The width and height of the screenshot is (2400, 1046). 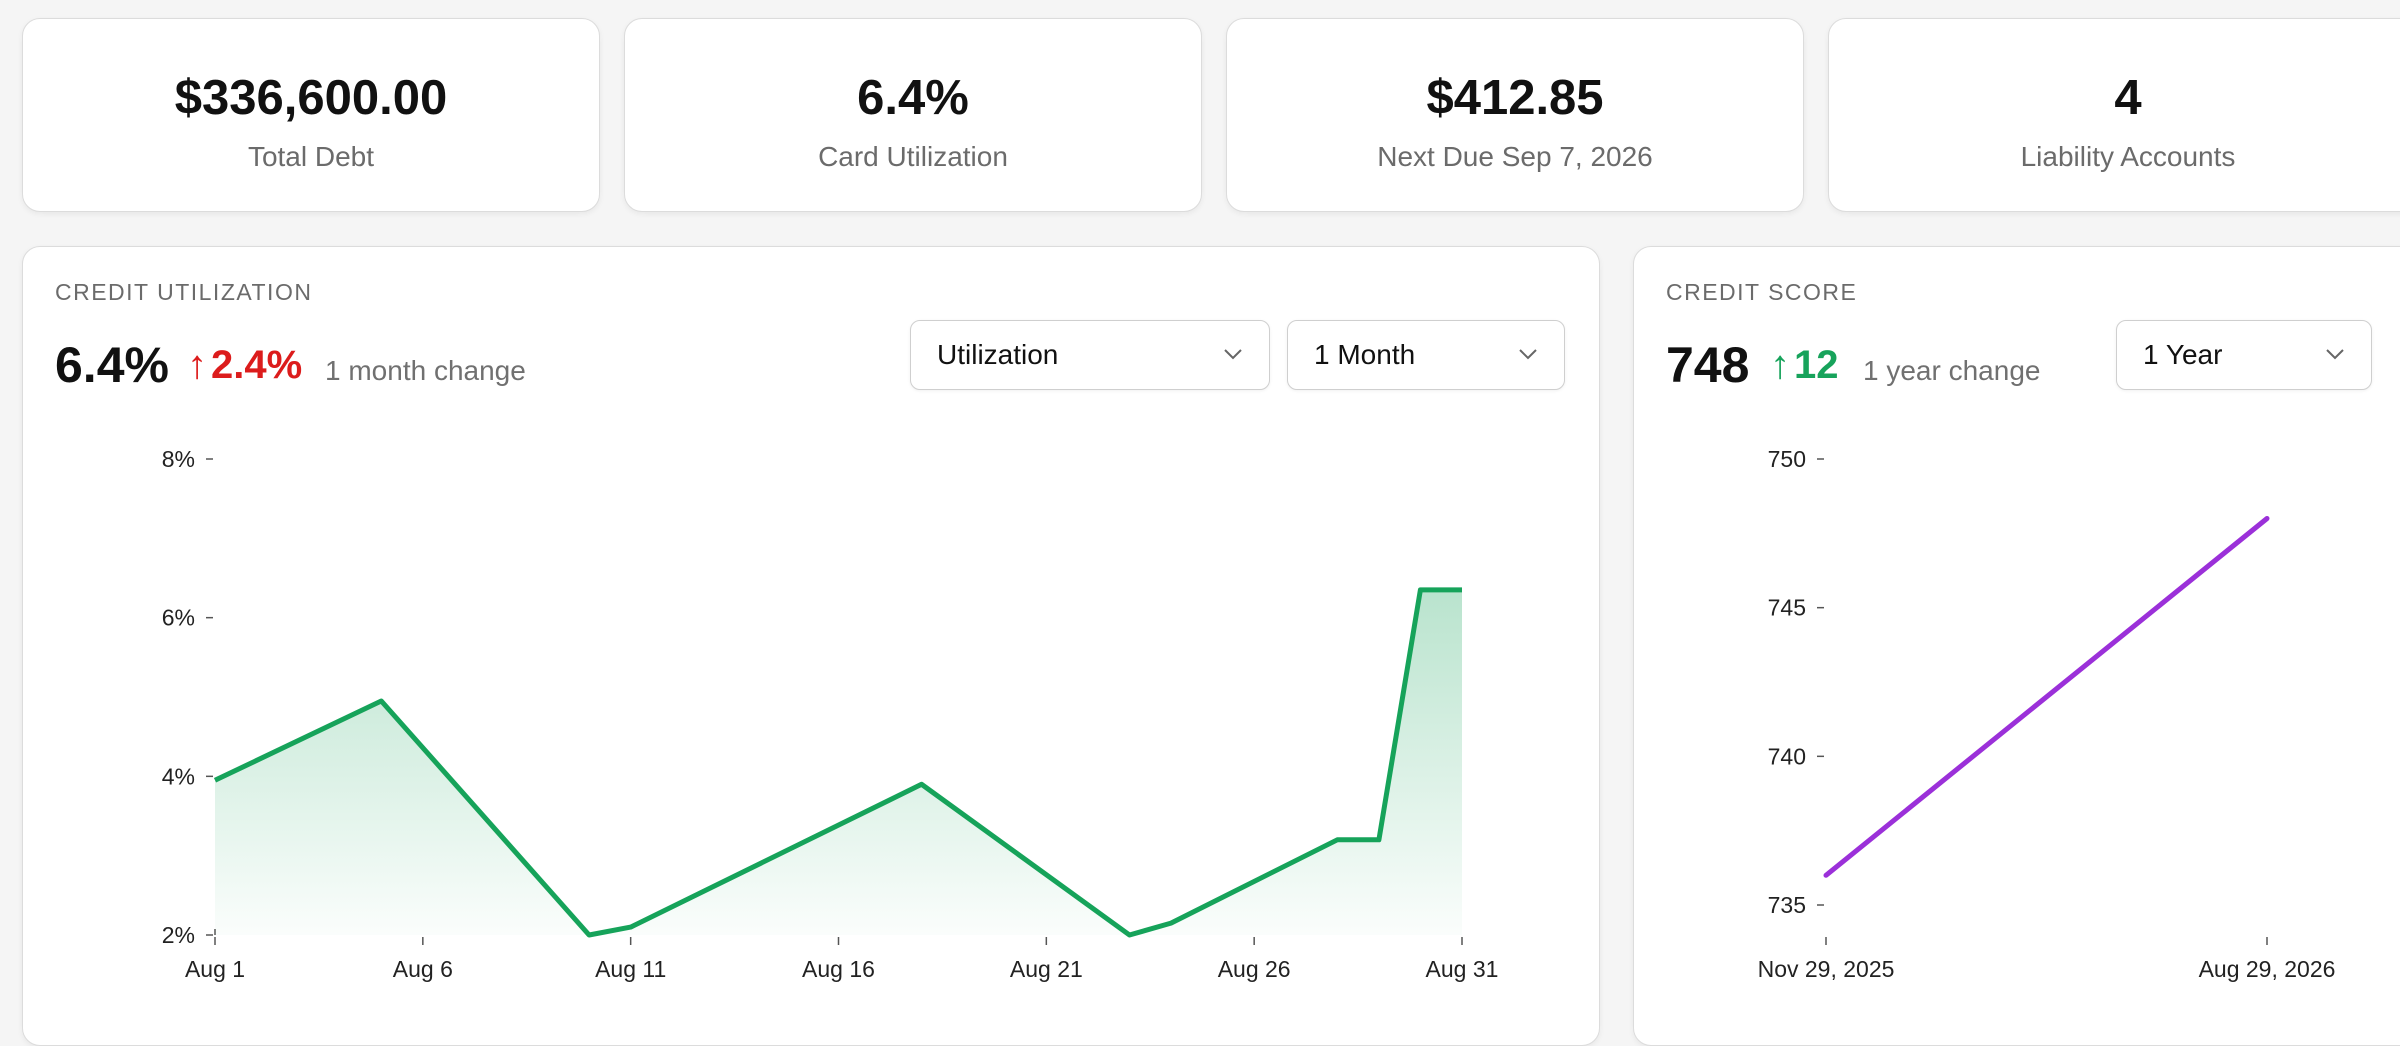 What do you see at coordinates (423, 969) in the screenshot?
I see `x-tick-label: Aug 6` at bounding box center [423, 969].